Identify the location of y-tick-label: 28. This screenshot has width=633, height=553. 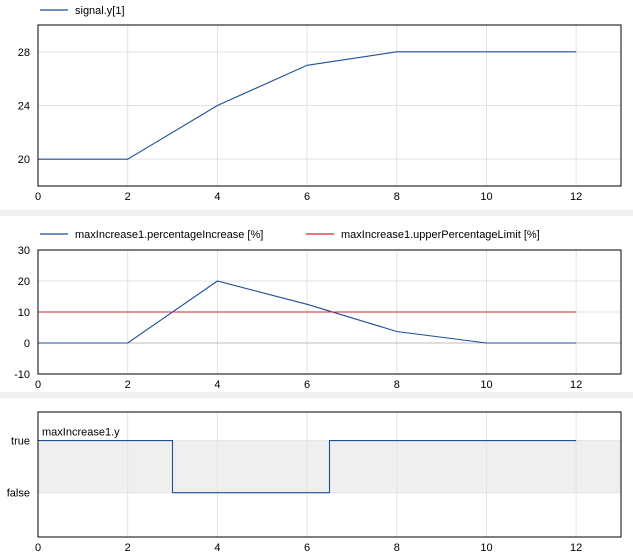
(24, 53).